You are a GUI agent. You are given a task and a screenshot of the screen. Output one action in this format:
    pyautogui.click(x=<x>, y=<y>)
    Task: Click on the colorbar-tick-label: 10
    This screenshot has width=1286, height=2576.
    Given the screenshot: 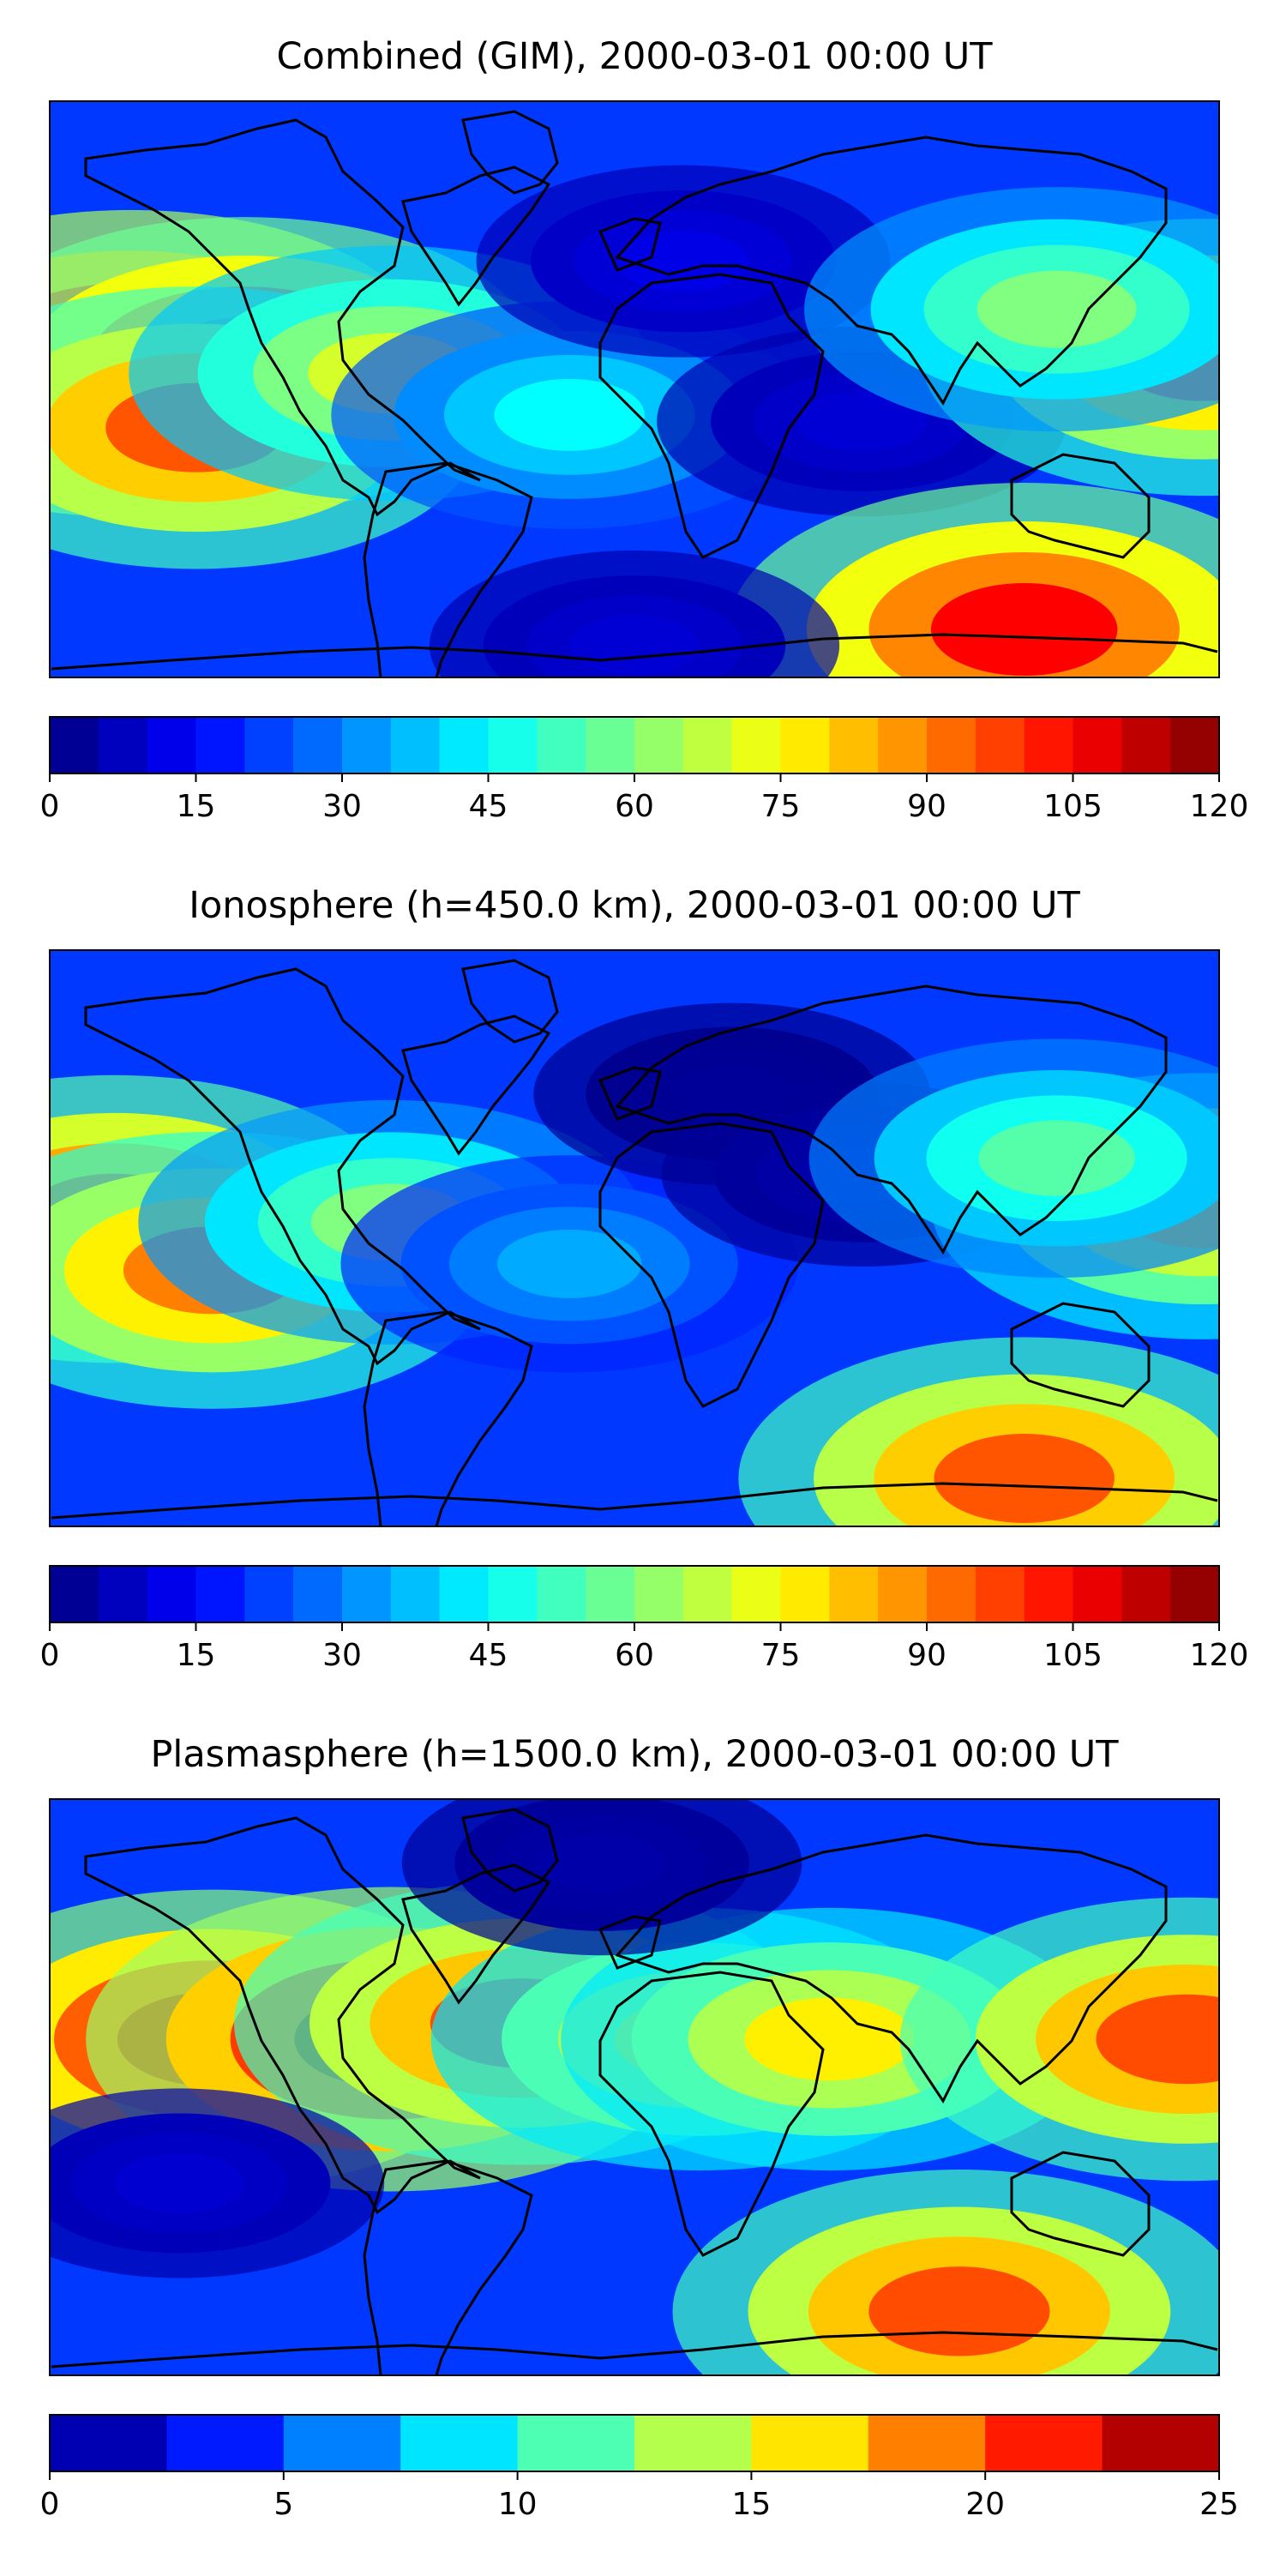 What is the action you would take?
    pyautogui.click(x=518, y=2504)
    